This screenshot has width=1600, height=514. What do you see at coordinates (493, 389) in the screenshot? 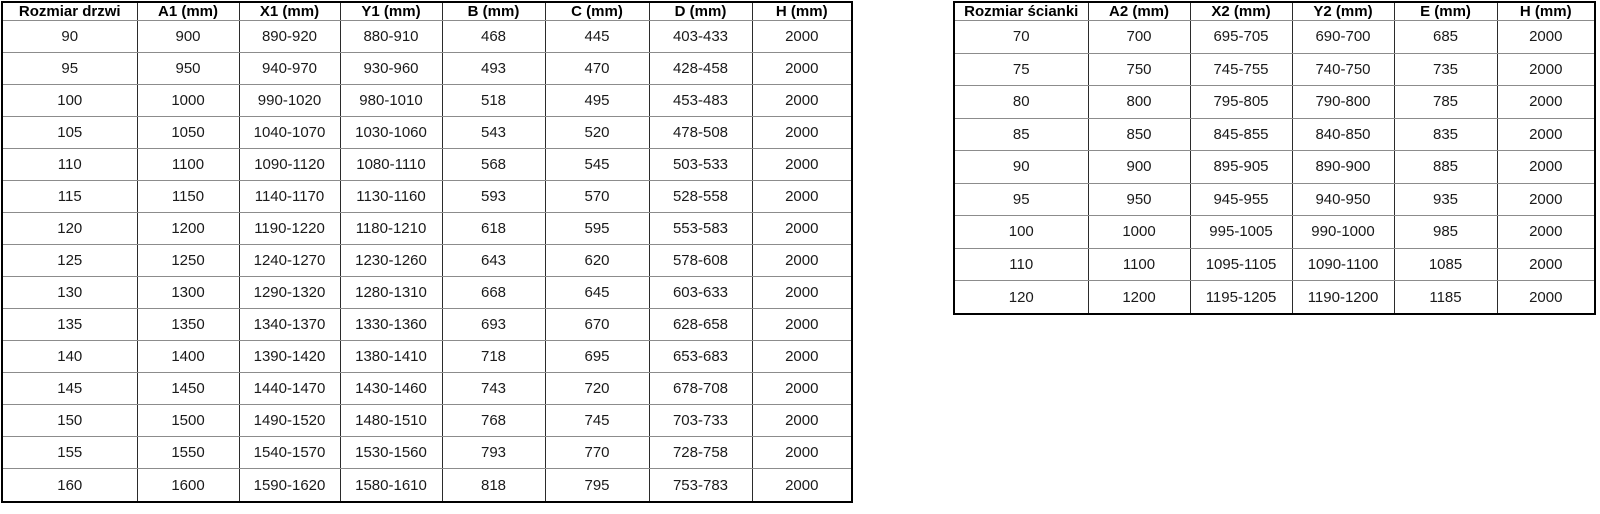
I see `table-cell: 743` at bounding box center [493, 389].